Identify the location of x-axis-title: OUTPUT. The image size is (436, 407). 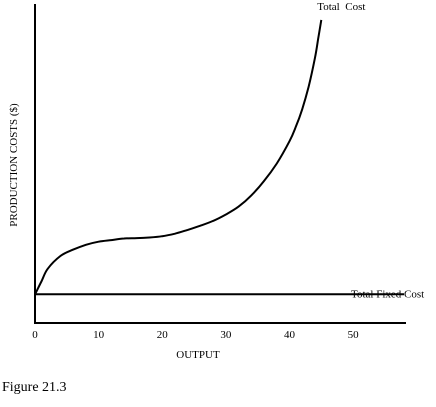
(198, 355).